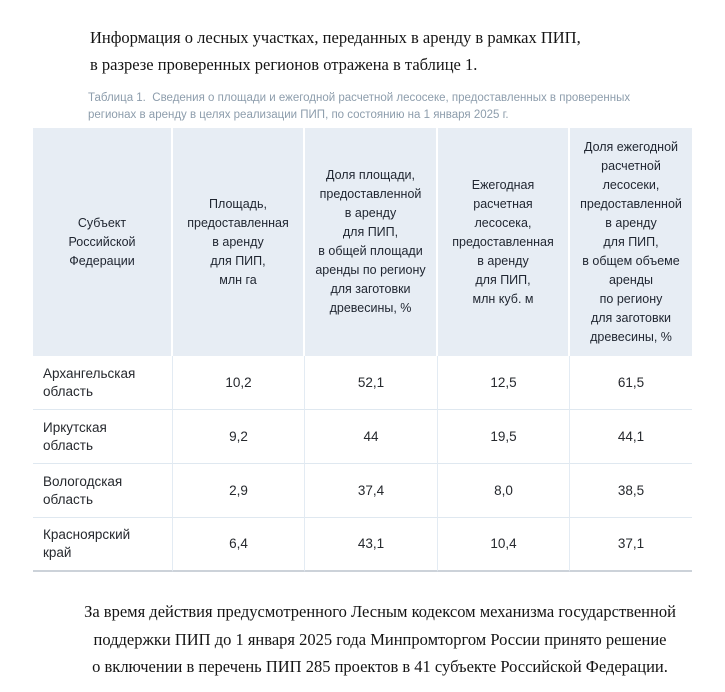  What do you see at coordinates (631, 491) in the screenshot?
I see `value-cell: 38,5` at bounding box center [631, 491].